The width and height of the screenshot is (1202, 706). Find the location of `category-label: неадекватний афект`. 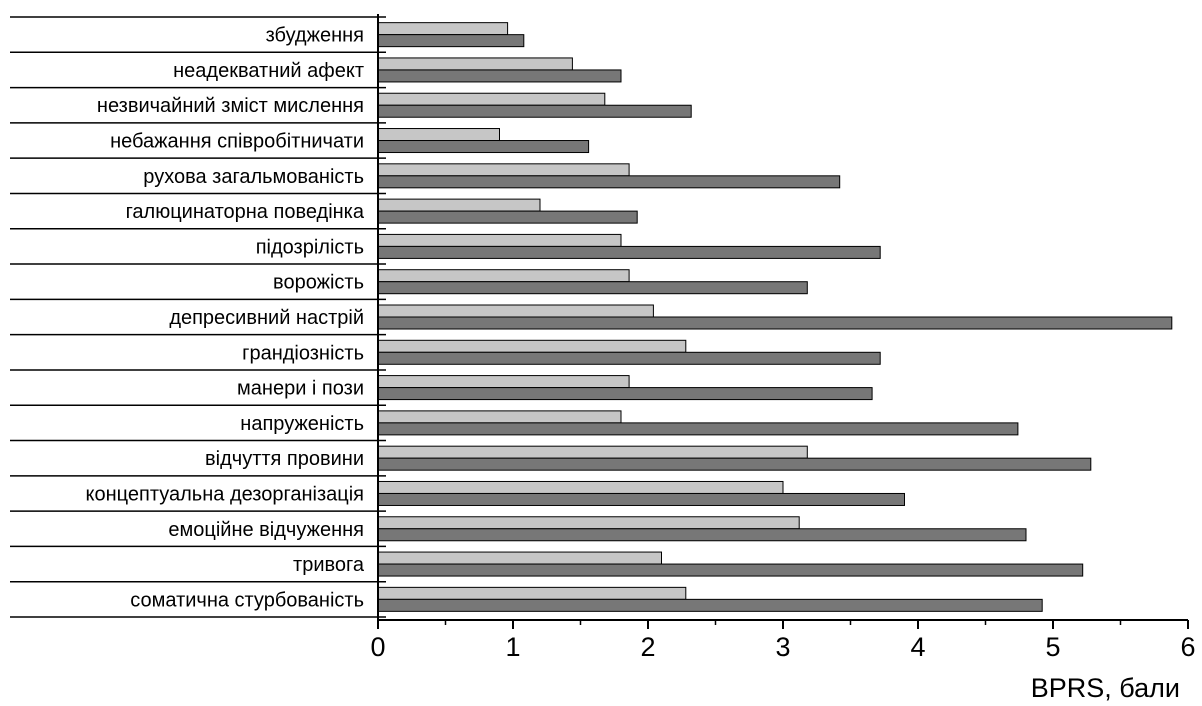

category-label: неадекватний афект is located at coordinates (268, 71).